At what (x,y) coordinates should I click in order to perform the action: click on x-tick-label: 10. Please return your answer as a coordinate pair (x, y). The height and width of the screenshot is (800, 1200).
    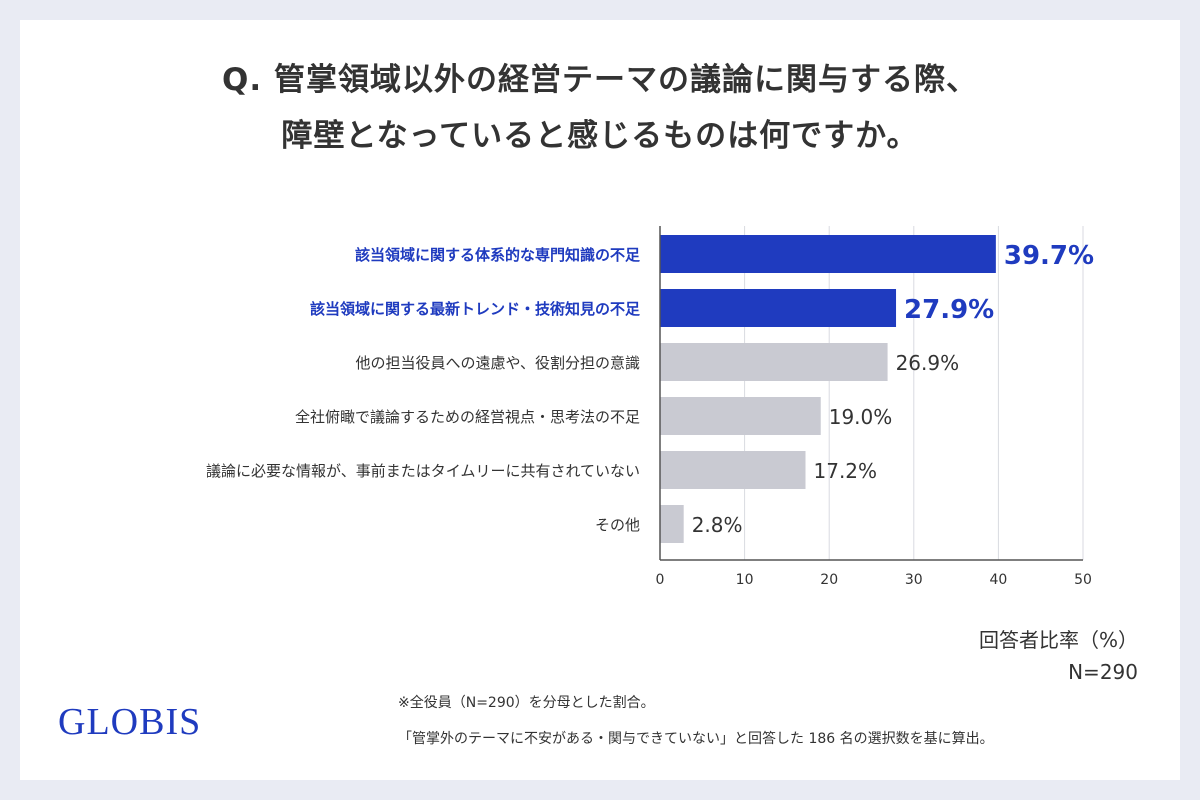
    Looking at the image, I should click on (745, 580).